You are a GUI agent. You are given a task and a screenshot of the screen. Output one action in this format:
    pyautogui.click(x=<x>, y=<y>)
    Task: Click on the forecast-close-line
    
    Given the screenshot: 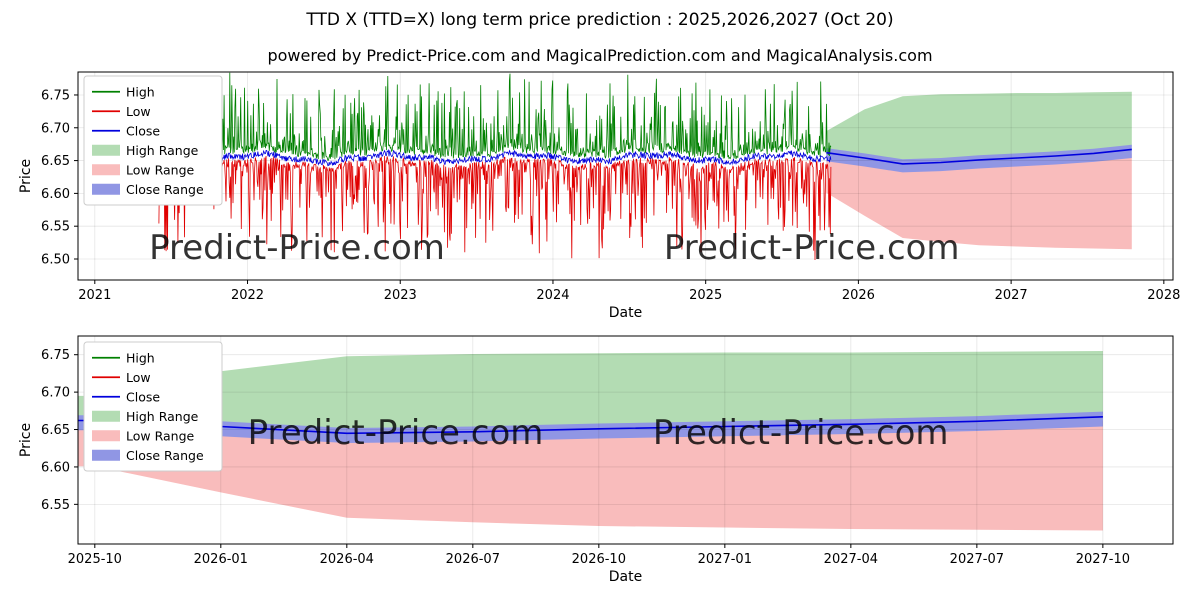 What is the action you would take?
    pyautogui.click(x=979, y=156)
    